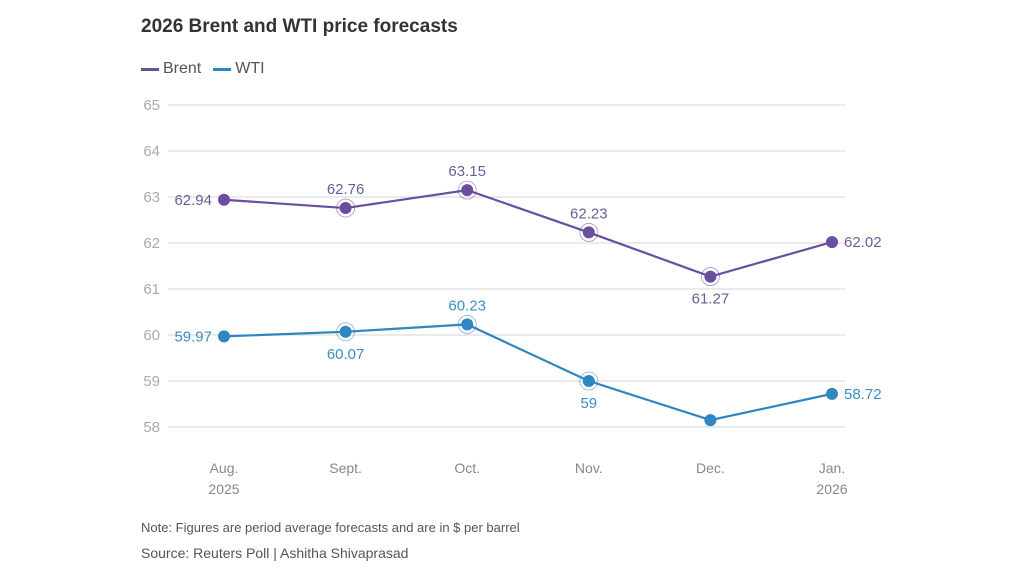  Describe the element at coordinates (831, 489) in the screenshot. I see `x-tick-label-year: 2026` at that location.